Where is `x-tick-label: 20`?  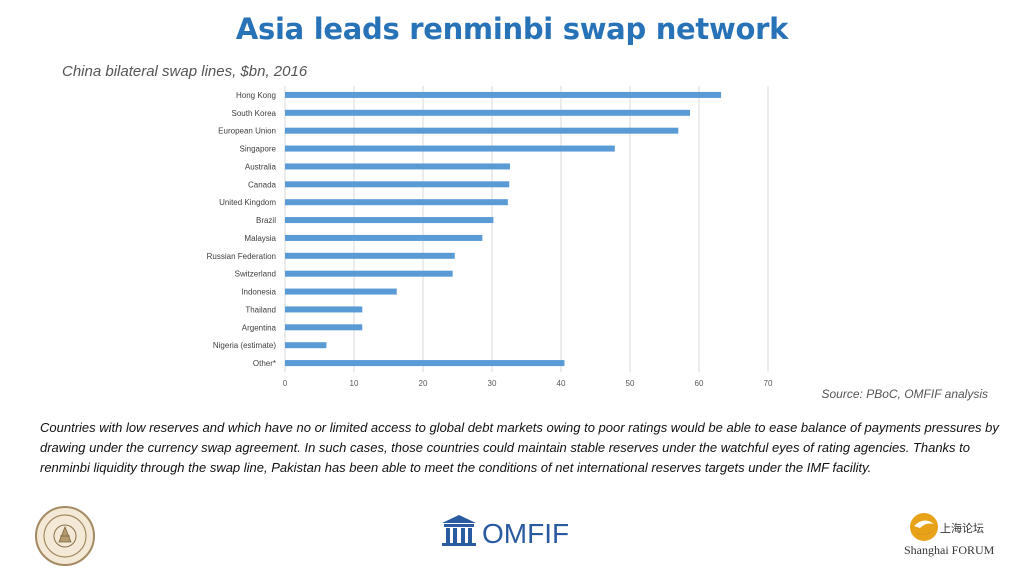
x-tick-label: 20 is located at coordinates (423, 383).